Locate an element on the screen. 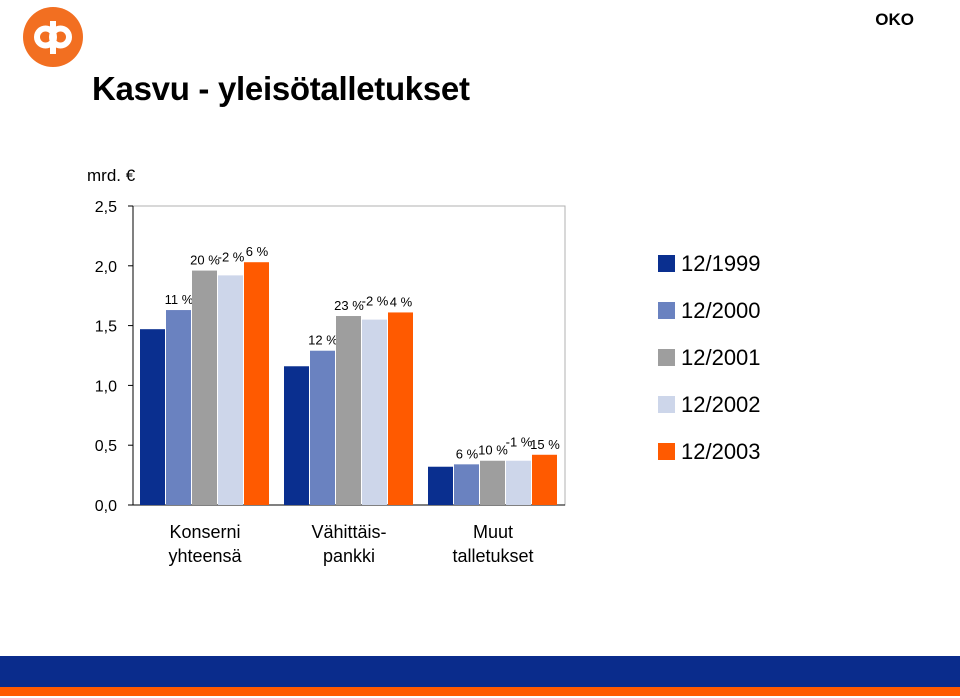 This screenshot has height=698, width=960. y-axis-unit: mrd. € is located at coordinates (111, 175).